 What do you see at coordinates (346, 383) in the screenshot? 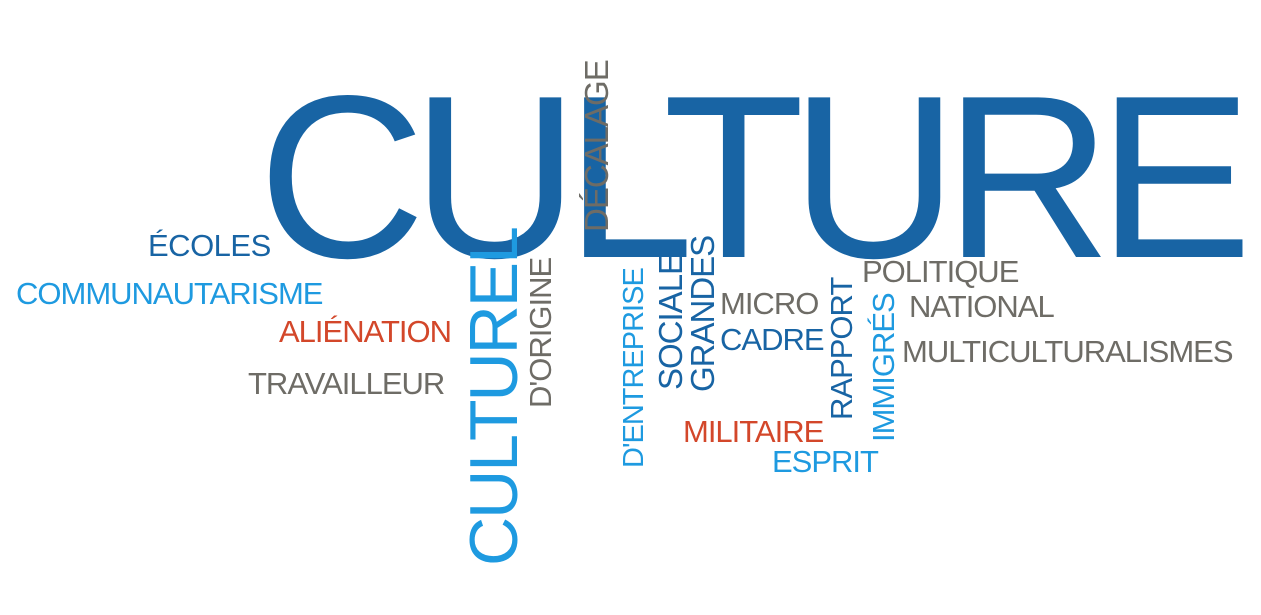
I see `word-travailleur: TRAVAILLEUR` at bounding box center [346, 383].